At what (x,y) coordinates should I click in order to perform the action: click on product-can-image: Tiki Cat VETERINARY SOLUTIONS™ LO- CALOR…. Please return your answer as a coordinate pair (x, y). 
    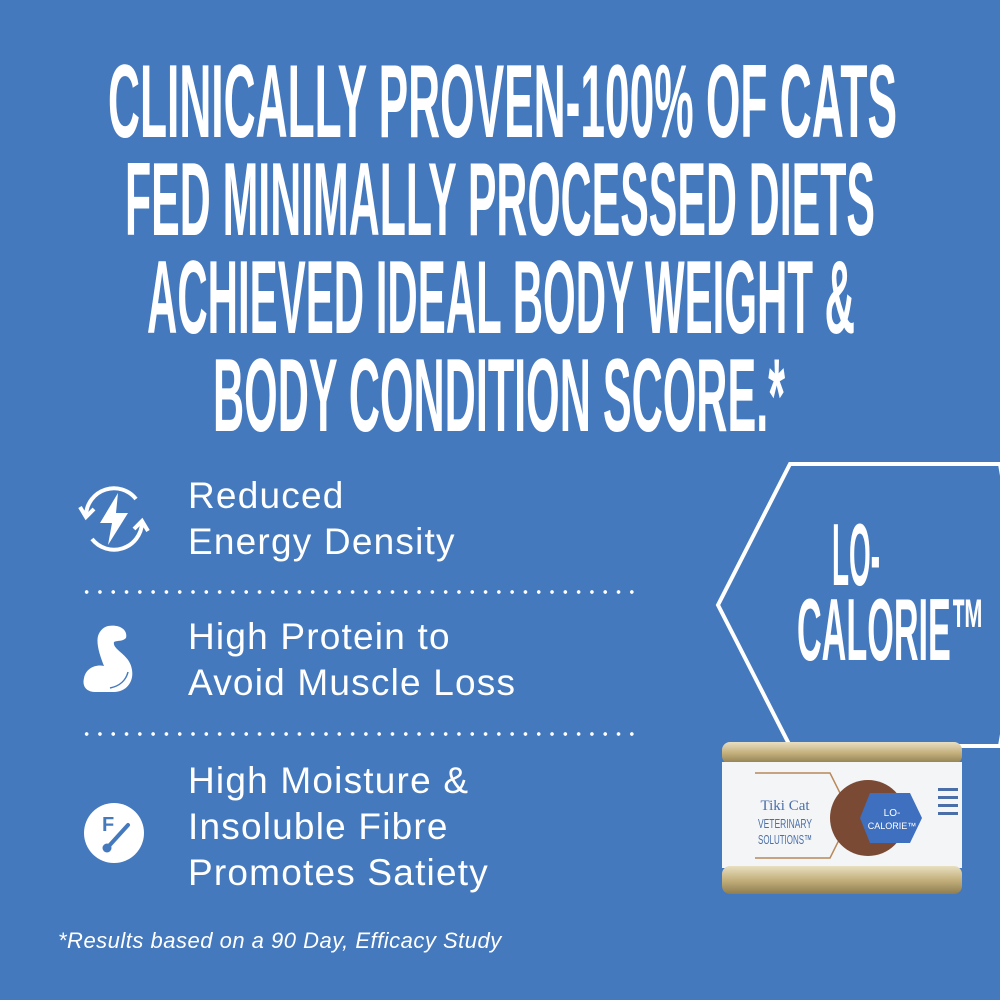
    Looking at the image, I should click on (842, 818).